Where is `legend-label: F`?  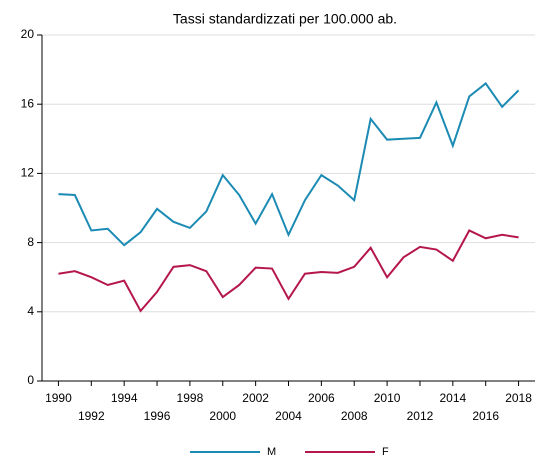
legend-label: F is located at coordinates (385, 452).